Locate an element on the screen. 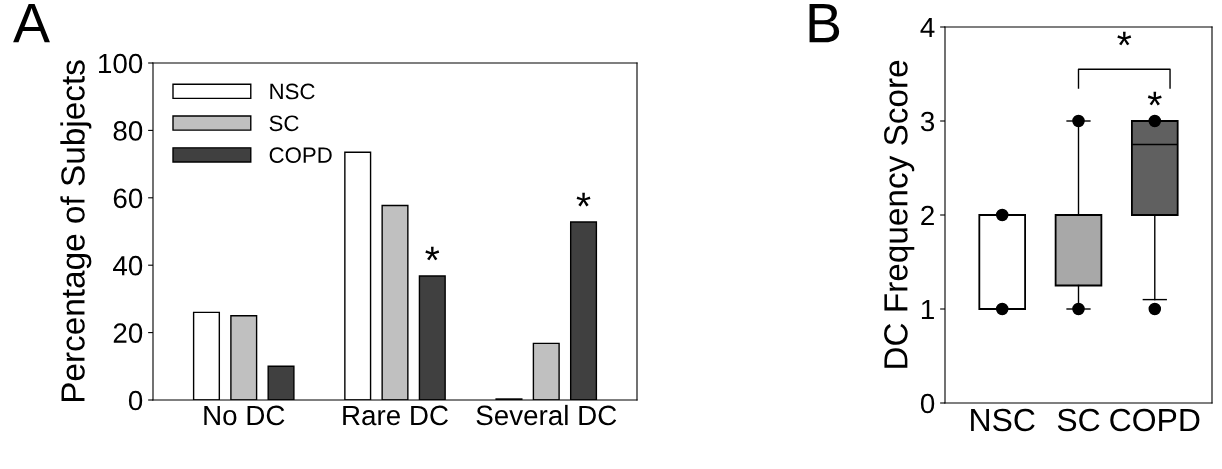 The height and width of the screenshot is (469, 1222). x-tick-label: SC is located at coordinates (1078, 420).